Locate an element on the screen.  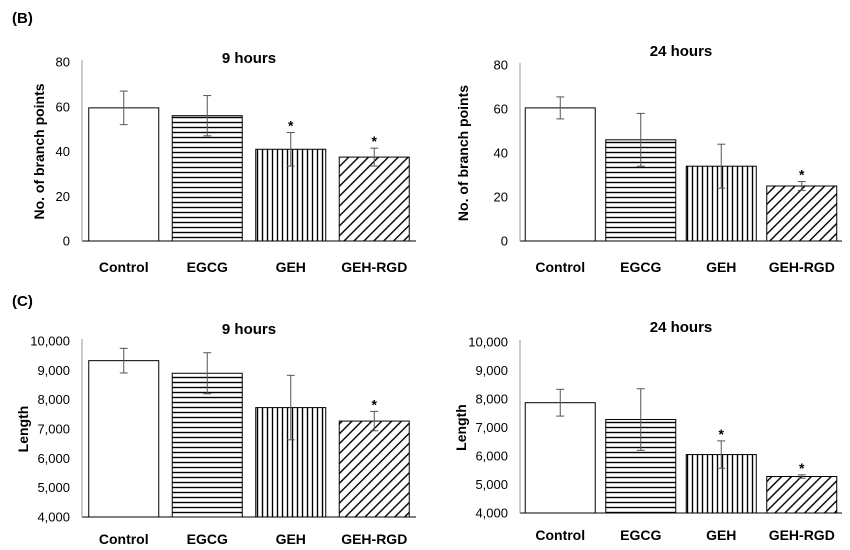
chart4-category-label: GEH is located at coordinates (721, 535).